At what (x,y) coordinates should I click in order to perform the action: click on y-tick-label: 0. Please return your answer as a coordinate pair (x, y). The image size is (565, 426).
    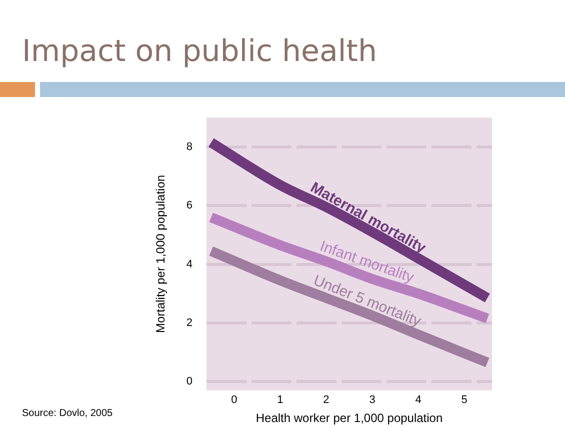
    Looking at the image, I should click on (189, 382).